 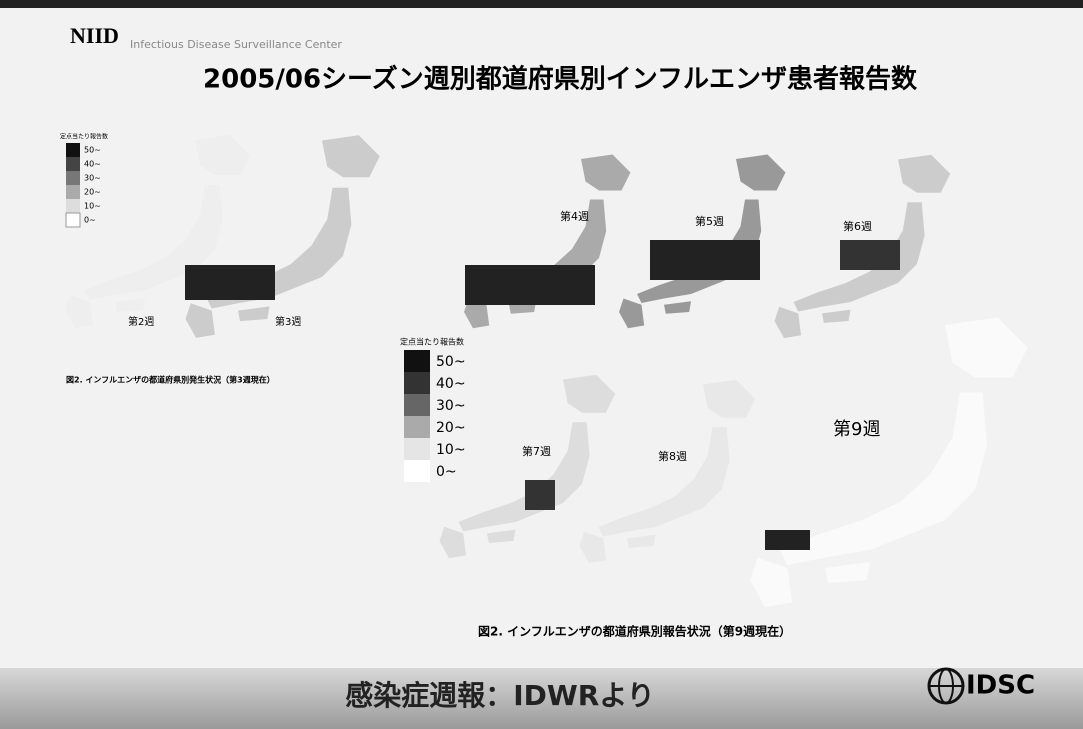 What do you see at coordinates (672, 456) in the screenshot?
I see `week-label: 第8週` at bounding box center [672, 456].